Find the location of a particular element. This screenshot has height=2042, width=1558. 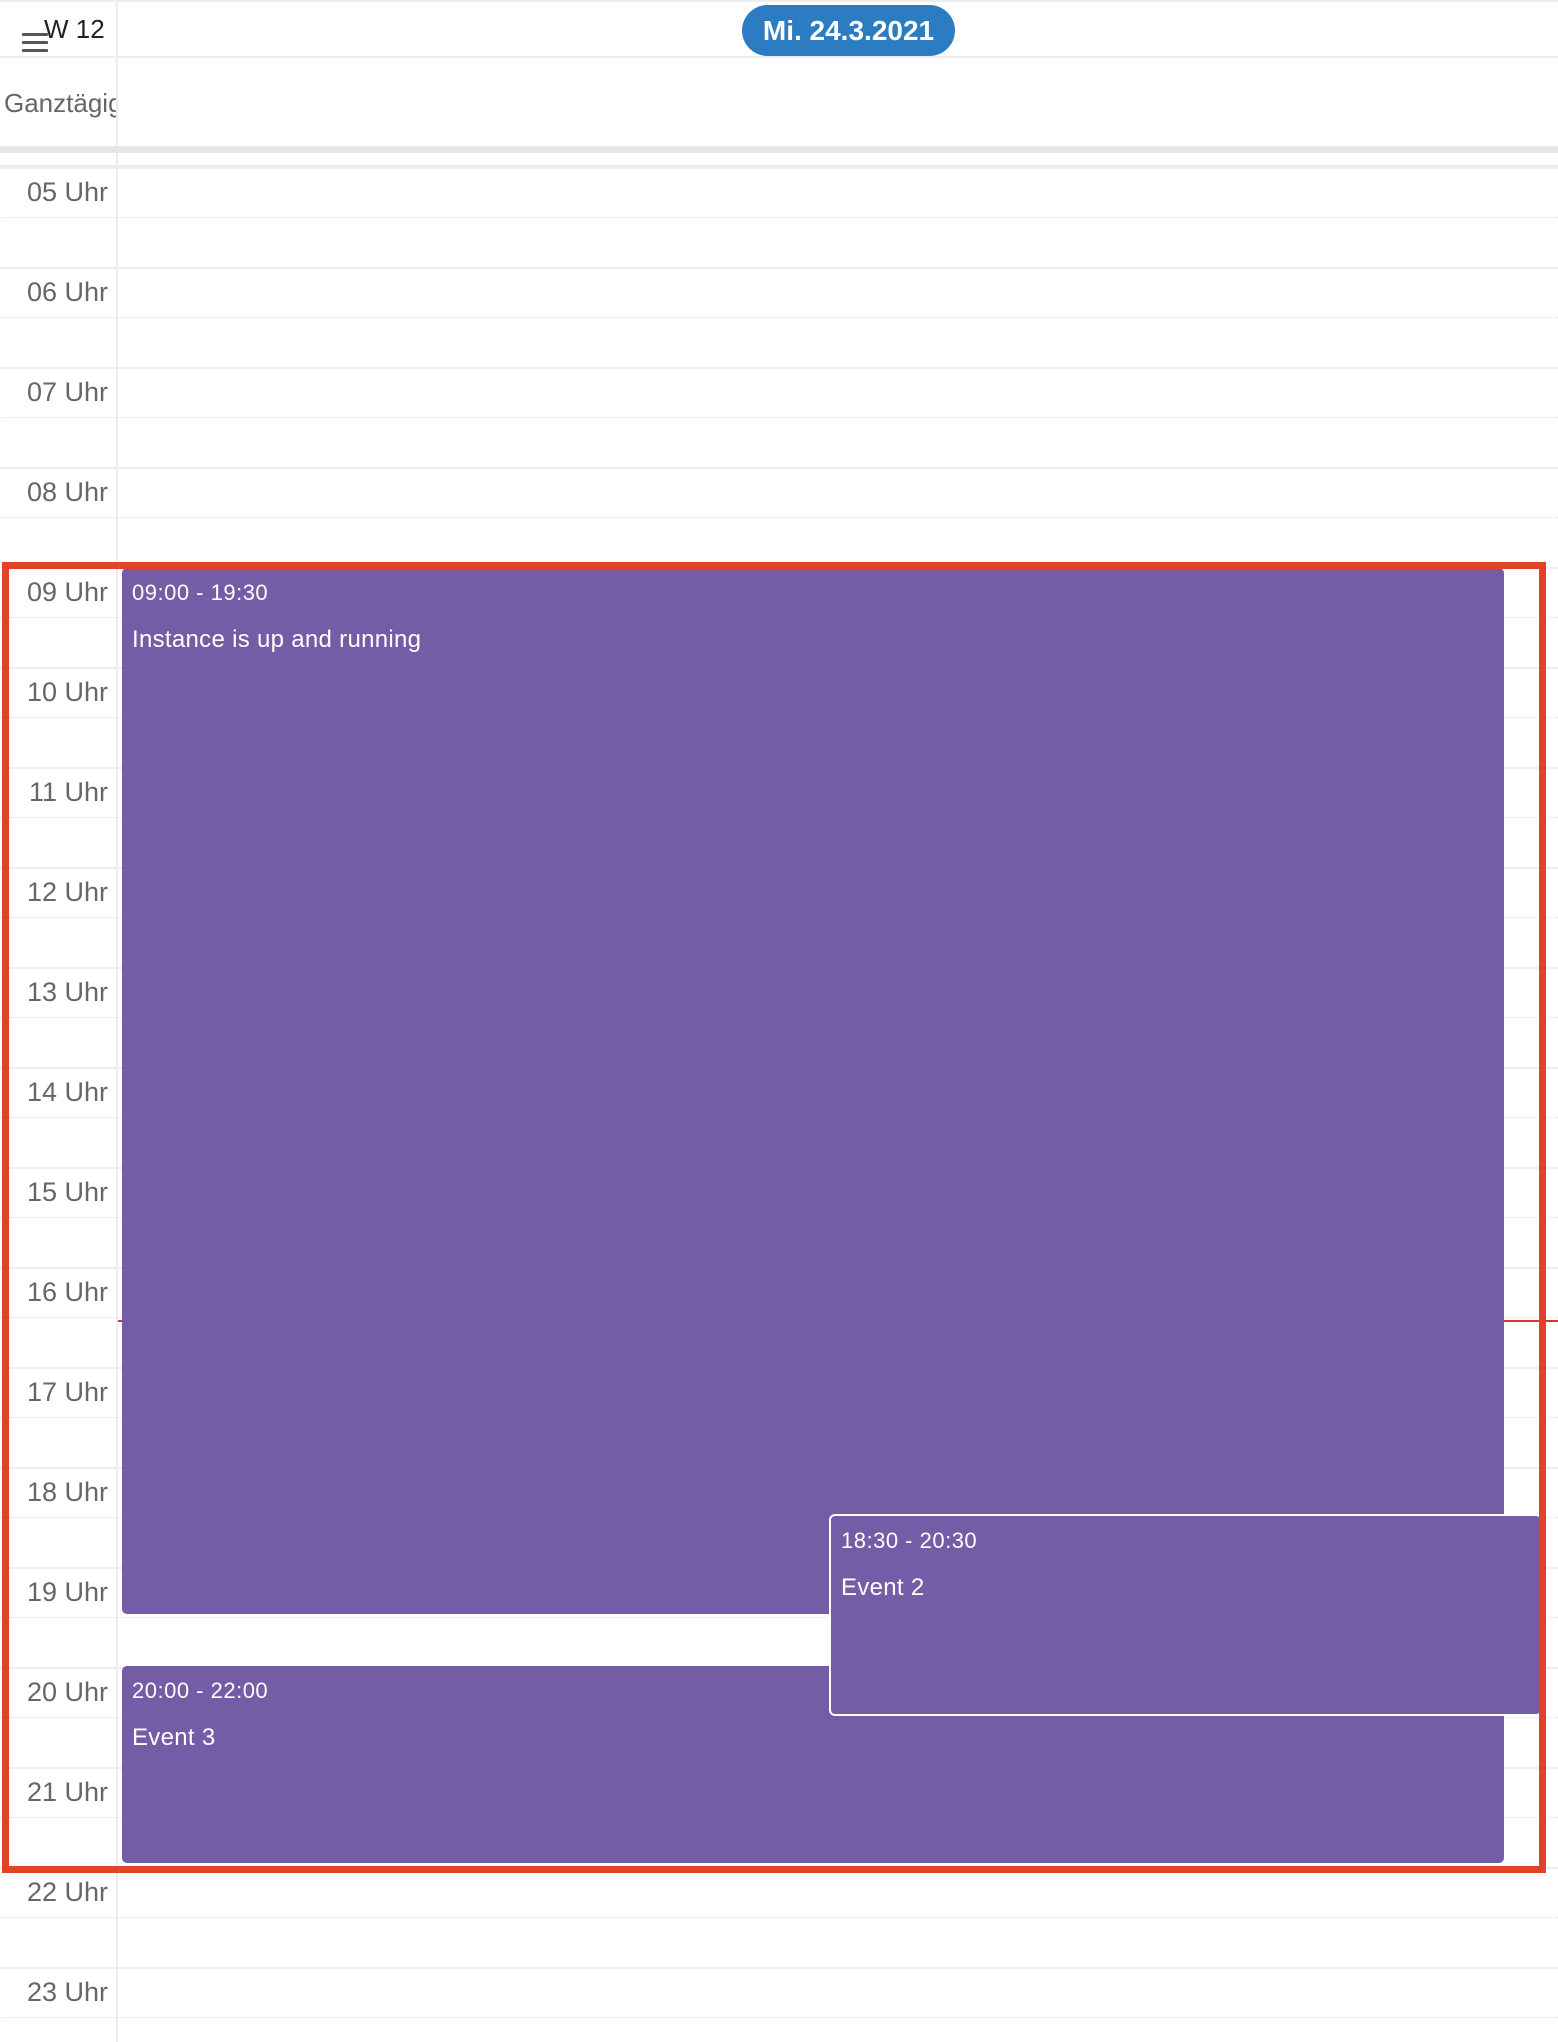

hour-label: 20 Uhr is located at coordinates (67, 1692).